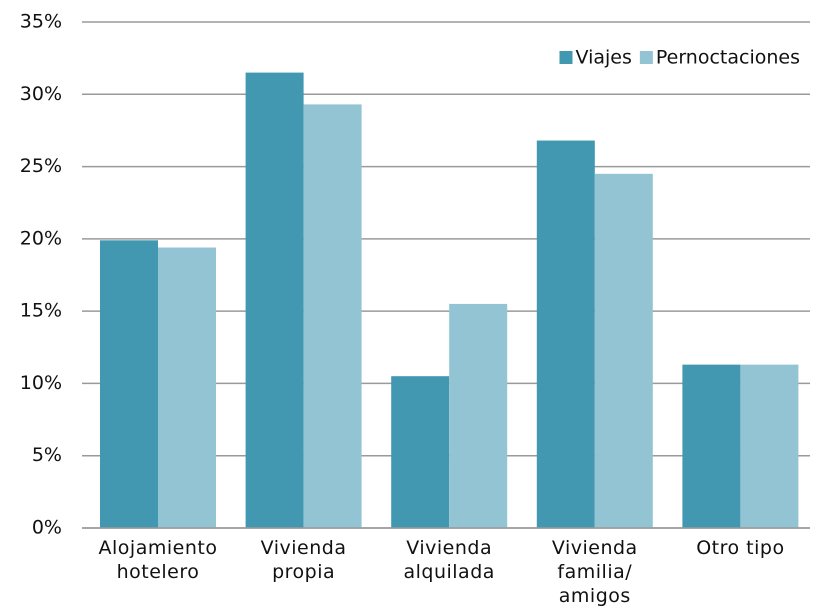  What do you see at coordinates (303, 560) in the screenshot?
I see `x-tick-label: Vivienda propia` at bounding box center [303, 560].